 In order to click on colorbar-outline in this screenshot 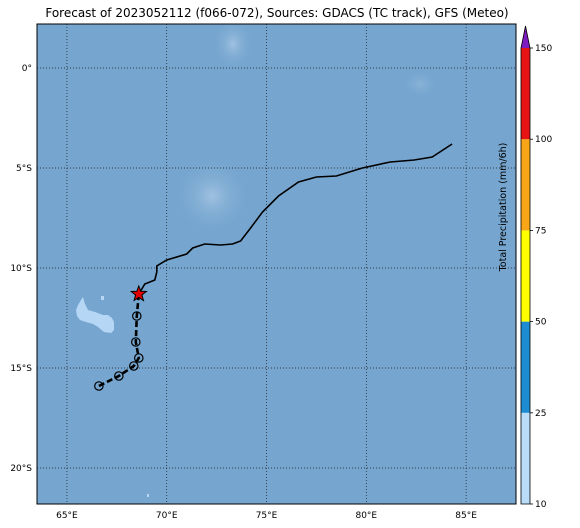, I will do `click(525, 265)`.